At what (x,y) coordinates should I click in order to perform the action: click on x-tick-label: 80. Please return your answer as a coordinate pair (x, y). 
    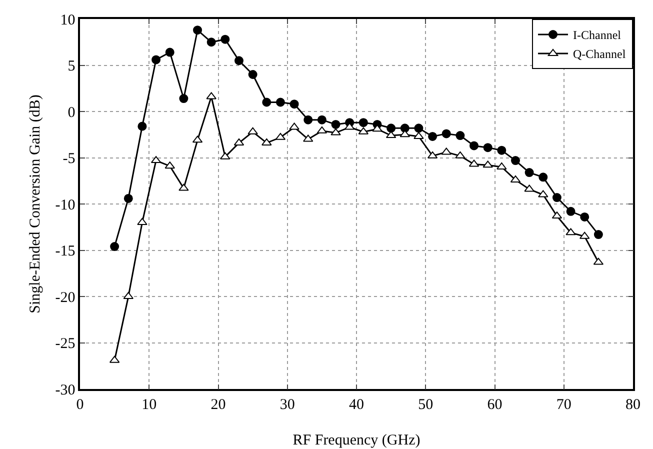
    Looking at the image, I should click on (633, 404).